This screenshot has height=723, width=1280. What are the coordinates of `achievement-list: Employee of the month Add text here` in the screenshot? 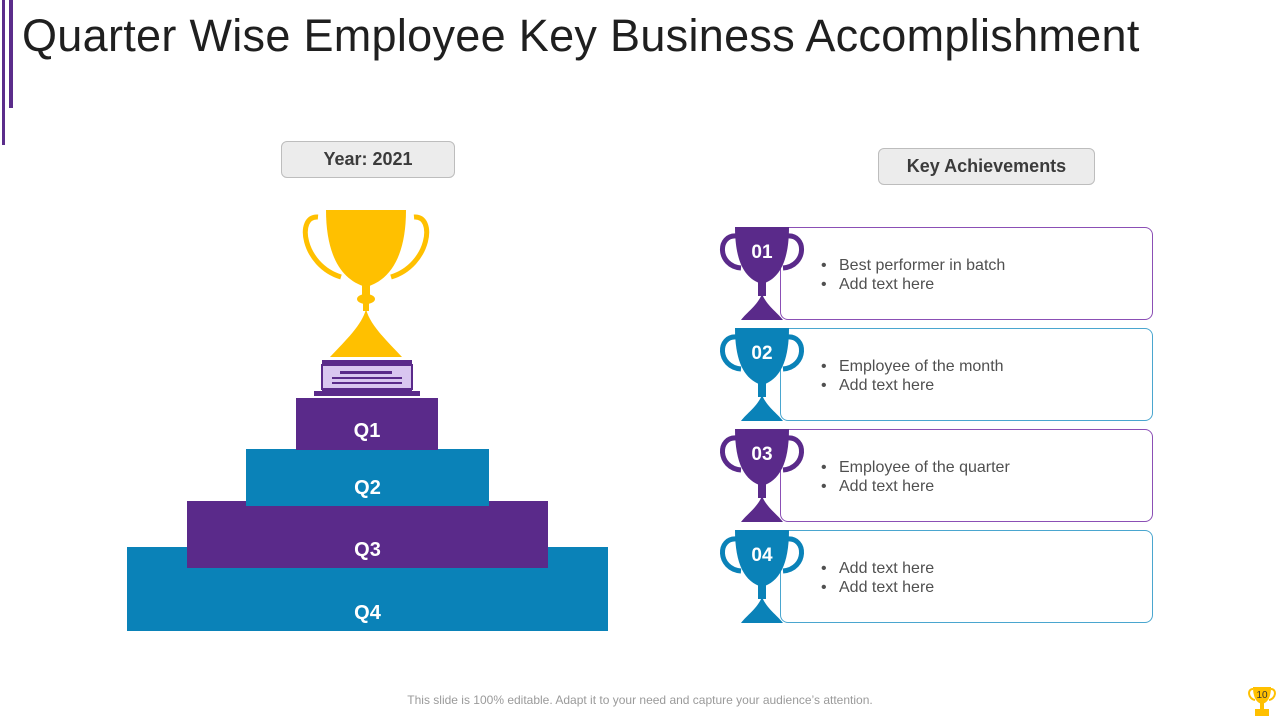 It's located at (912, 376).